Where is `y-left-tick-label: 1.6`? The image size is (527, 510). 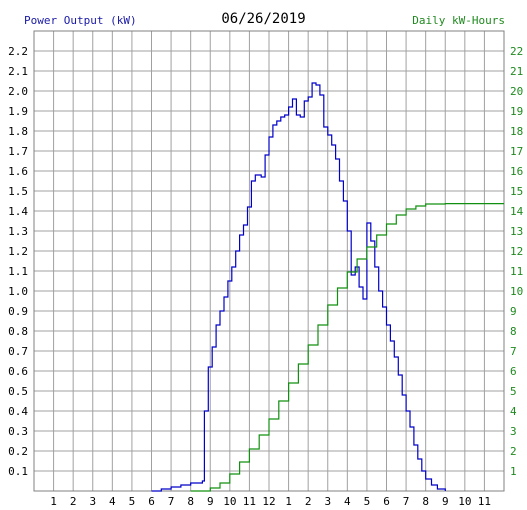
y-left-tick-label: 1.6 is located at coordinates (18, 171).